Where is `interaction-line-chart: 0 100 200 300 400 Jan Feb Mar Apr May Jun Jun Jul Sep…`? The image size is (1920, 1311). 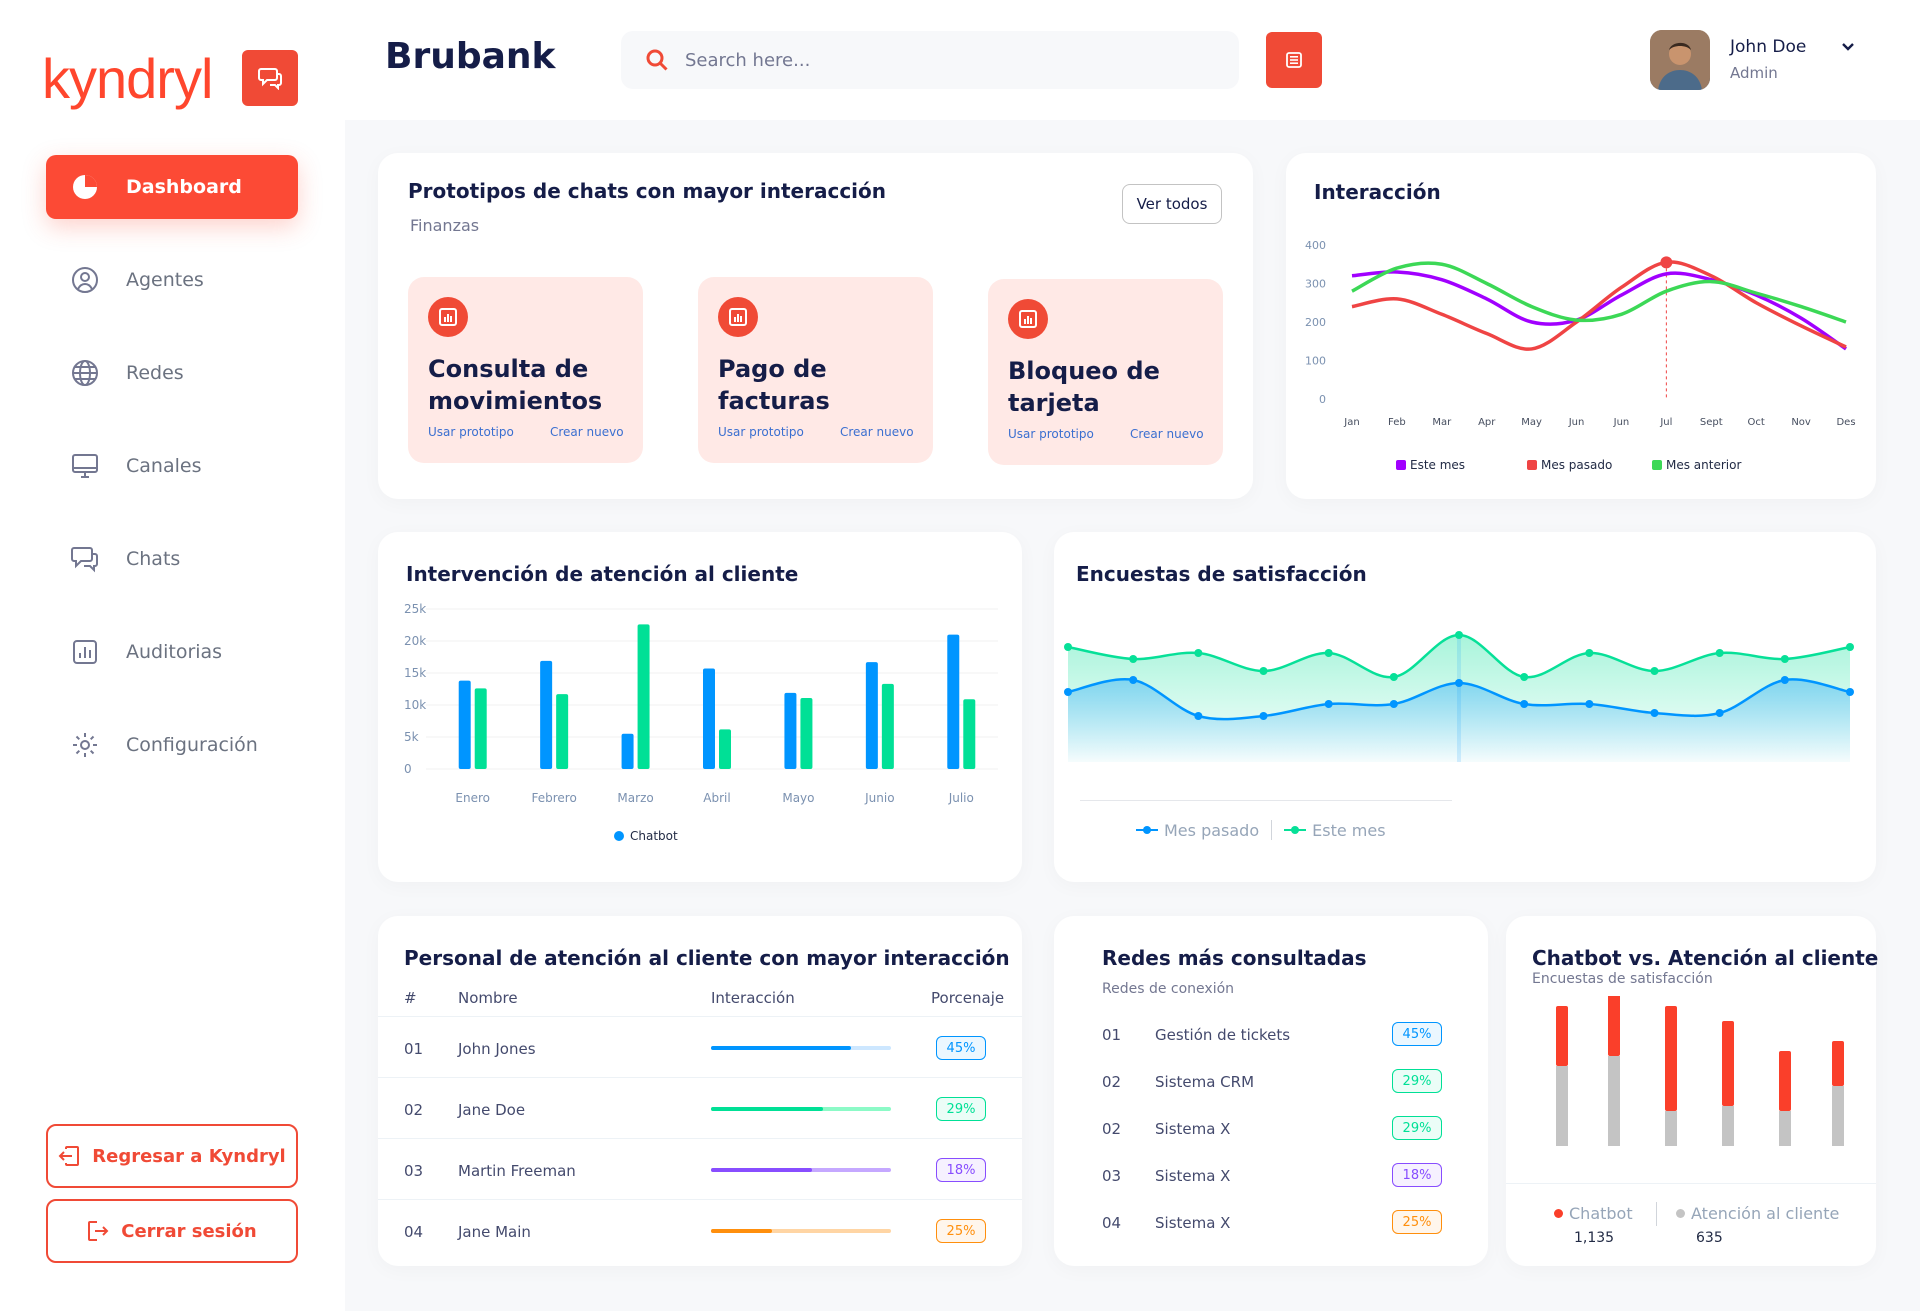 interaction-line-chart: 0 100 200 300 400 Jan Feb Mar Apr May Jun Jun Jul Sep… is located at coordinates (1580, 355).